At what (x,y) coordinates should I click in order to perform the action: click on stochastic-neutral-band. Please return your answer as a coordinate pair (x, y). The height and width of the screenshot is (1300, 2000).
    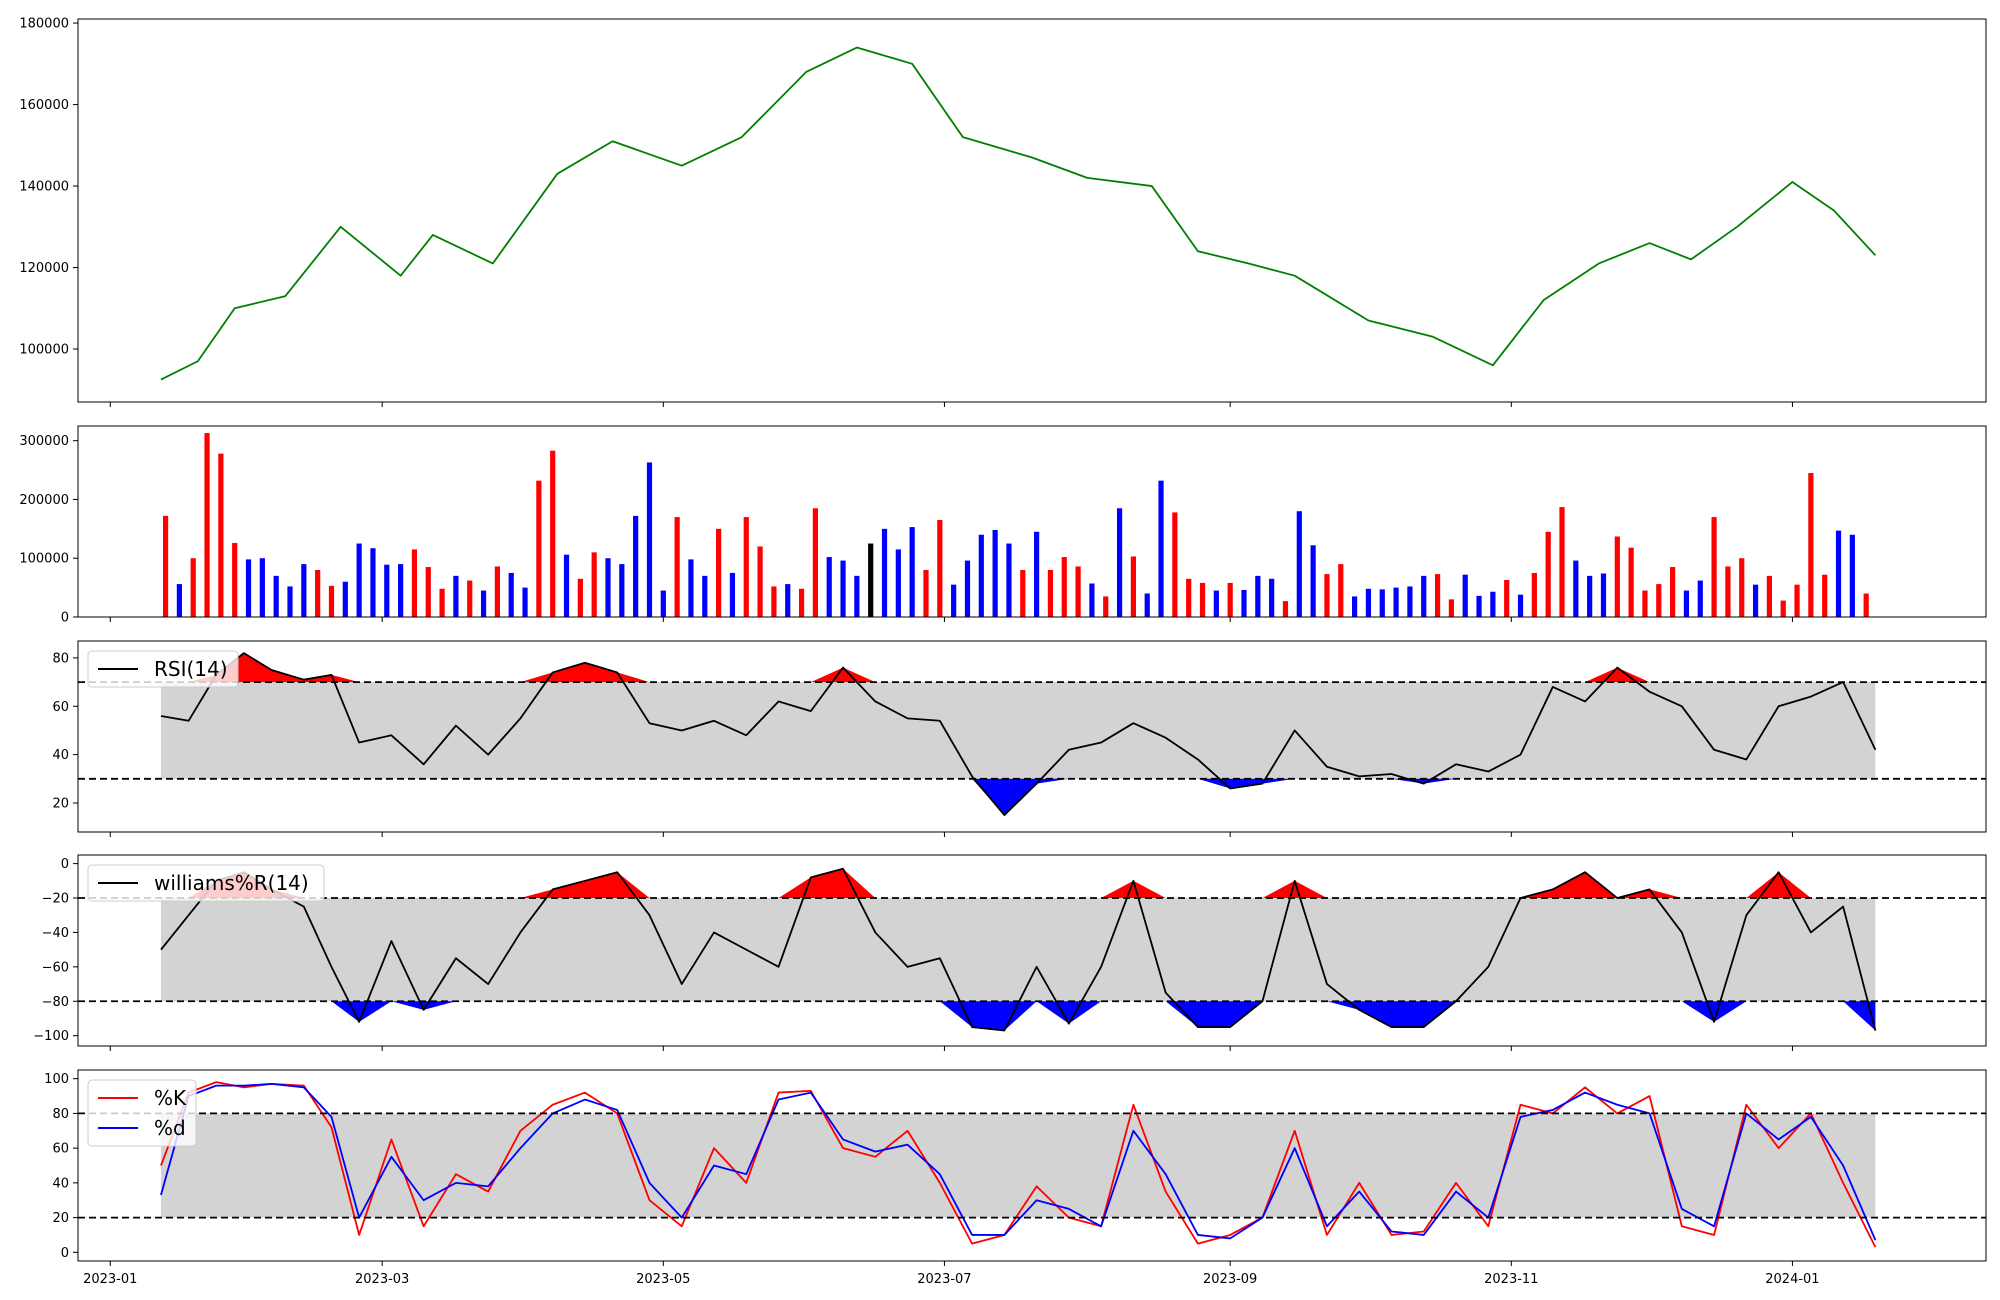
    Looking at the image, I should click on (1018, 1165).